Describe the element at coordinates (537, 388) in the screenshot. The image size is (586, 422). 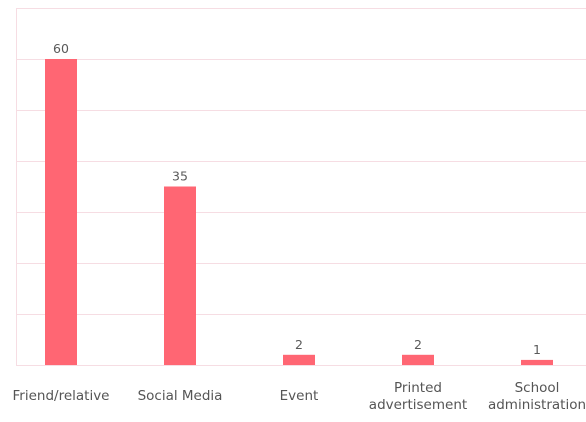
I see `category-label-line: School` at that location.